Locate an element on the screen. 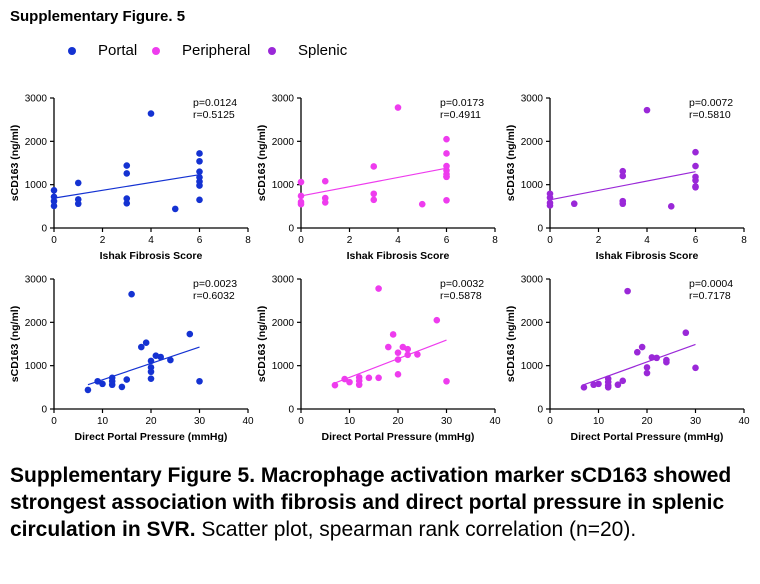  p-value-label: p=0.0023 is located at coordinates (215, 284).